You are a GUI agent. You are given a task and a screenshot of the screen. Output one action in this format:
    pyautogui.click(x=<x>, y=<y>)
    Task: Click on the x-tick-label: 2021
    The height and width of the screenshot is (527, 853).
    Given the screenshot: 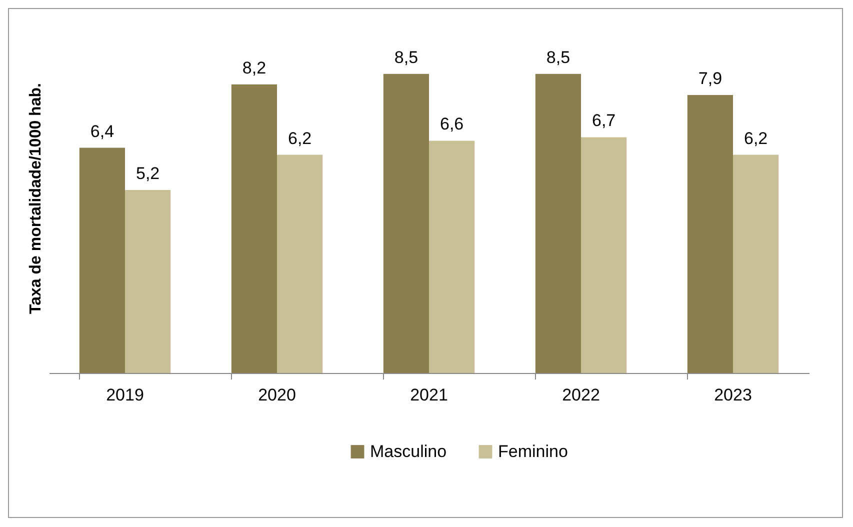 What is the action you would take?
    pyautogui.click(x=429, y=395)
    